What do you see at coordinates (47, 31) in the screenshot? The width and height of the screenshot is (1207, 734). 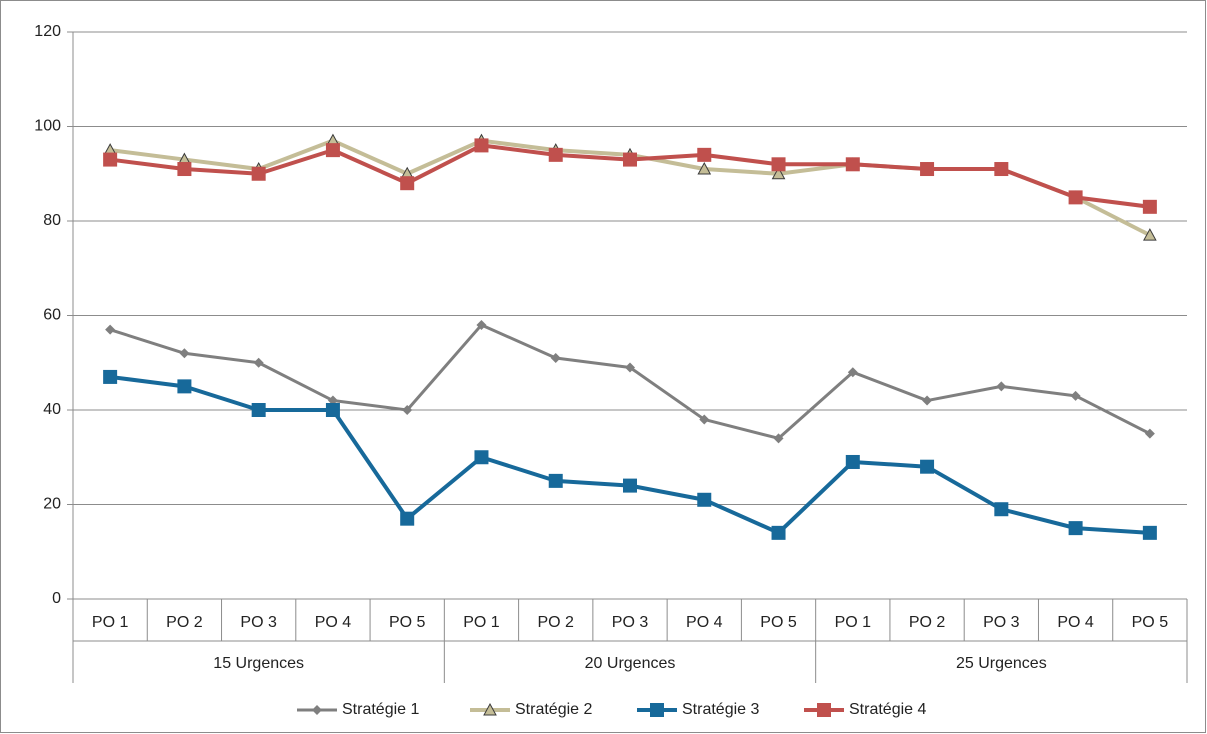 I see `y-tick-label: 120` at bounding box center [47, 31].